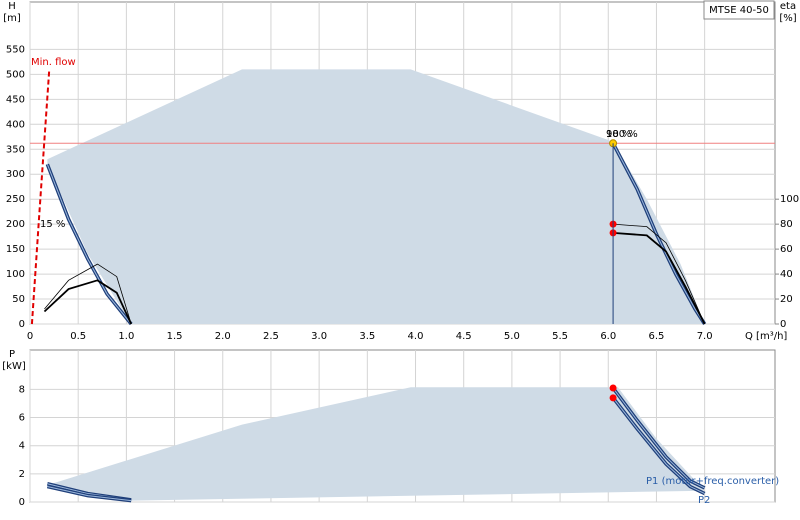 Image resolution: width=800 pixels, height=520 pixels. Describe the element at coordinates (15, 249) in the screenshot. I see `y-tick-label: 150` at that location.